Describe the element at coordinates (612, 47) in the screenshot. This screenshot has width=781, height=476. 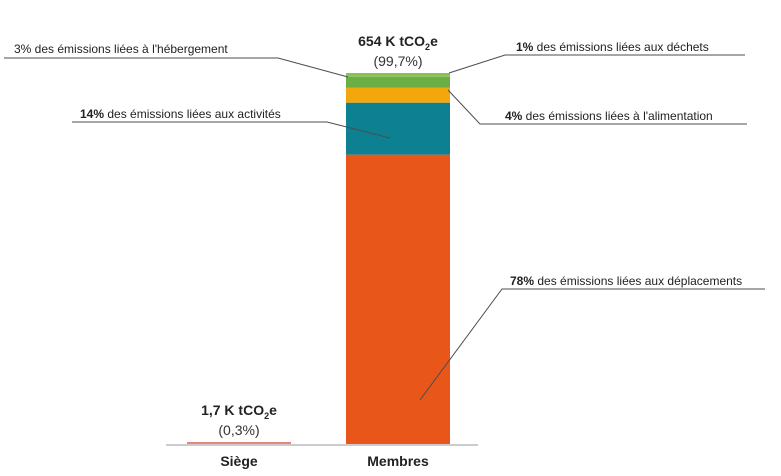
I see `annotation-label-dechets: 1% des émissions liées aux déchets` at that location.